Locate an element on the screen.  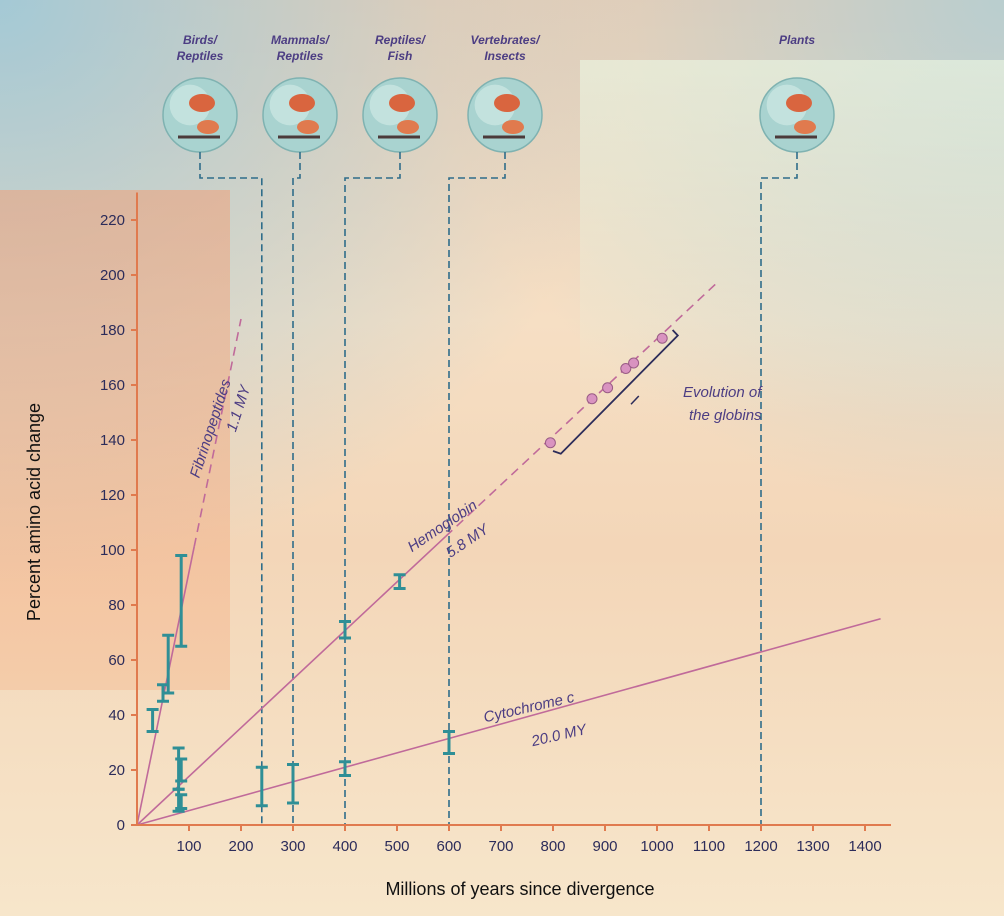
globin-bracket is located at coordinates (616, 392).